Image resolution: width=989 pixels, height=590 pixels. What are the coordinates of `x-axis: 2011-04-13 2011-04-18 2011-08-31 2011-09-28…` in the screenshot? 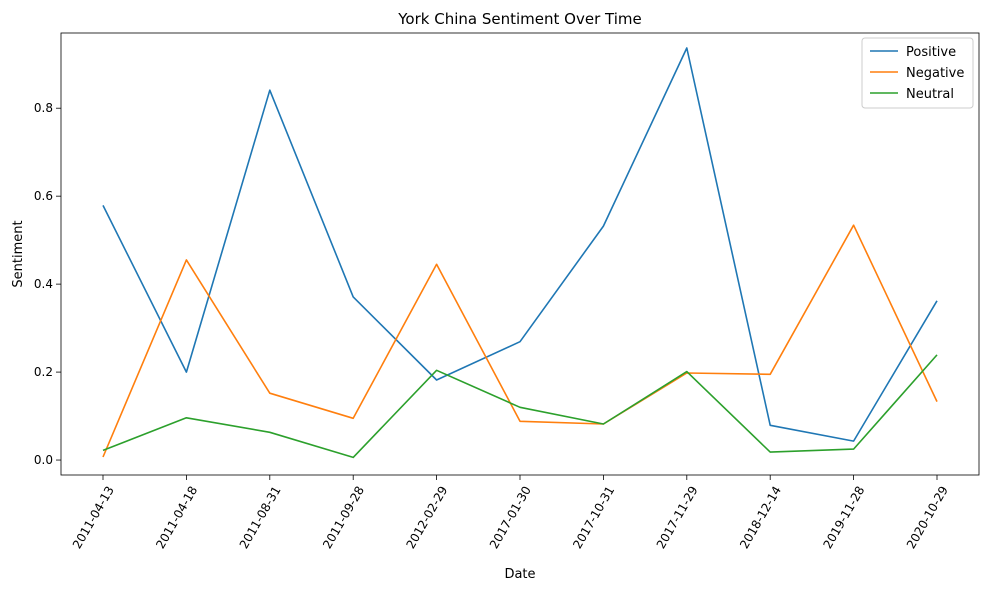 It's located at (510, 513).